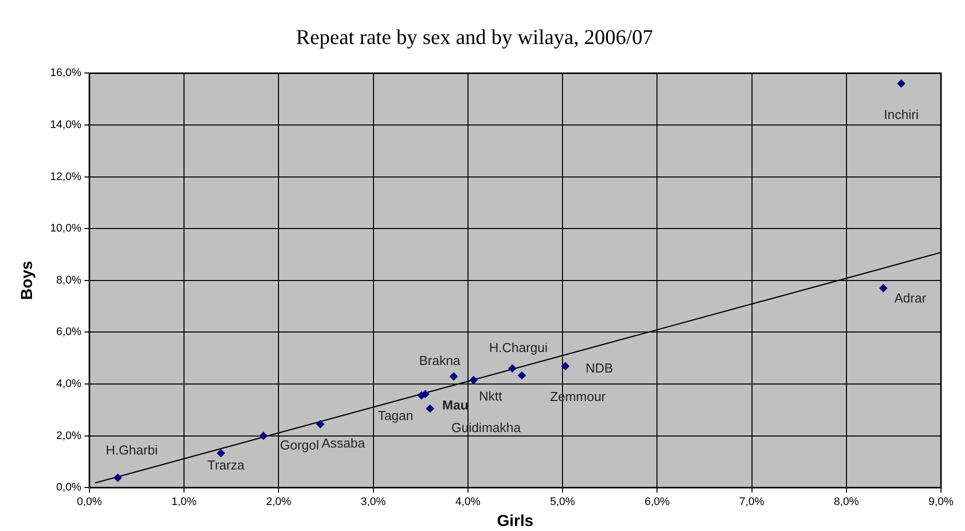 This screenshot has width=965, height=531. Describe the element at coordinates (66, 125) in the screenshot. I see `y-tick-label: 14,0%` at that location.